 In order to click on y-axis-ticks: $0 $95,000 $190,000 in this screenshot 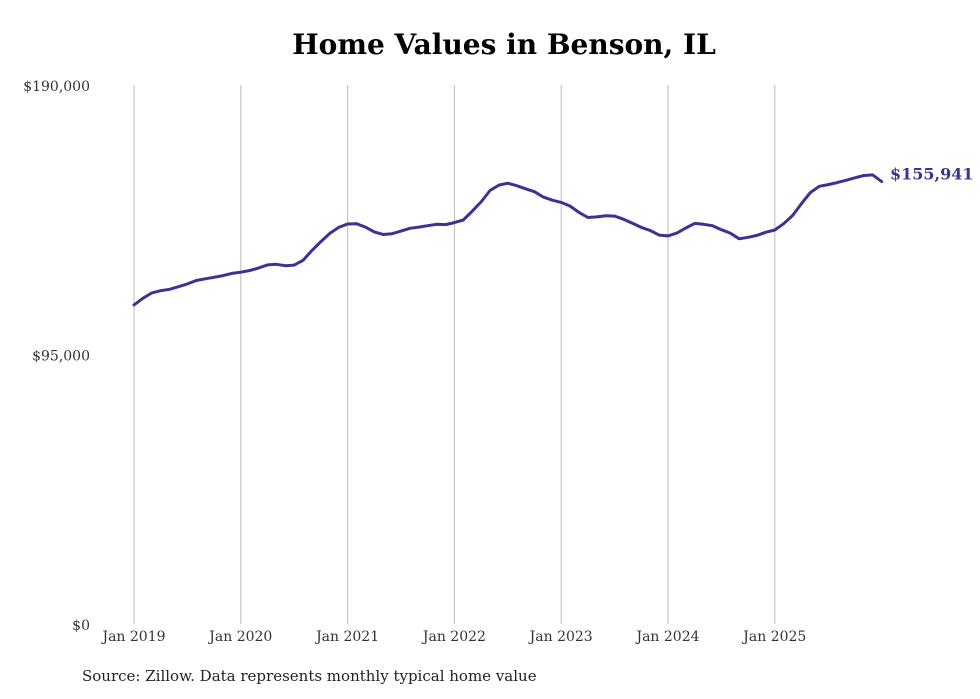, I will do `click(56, 356)`.